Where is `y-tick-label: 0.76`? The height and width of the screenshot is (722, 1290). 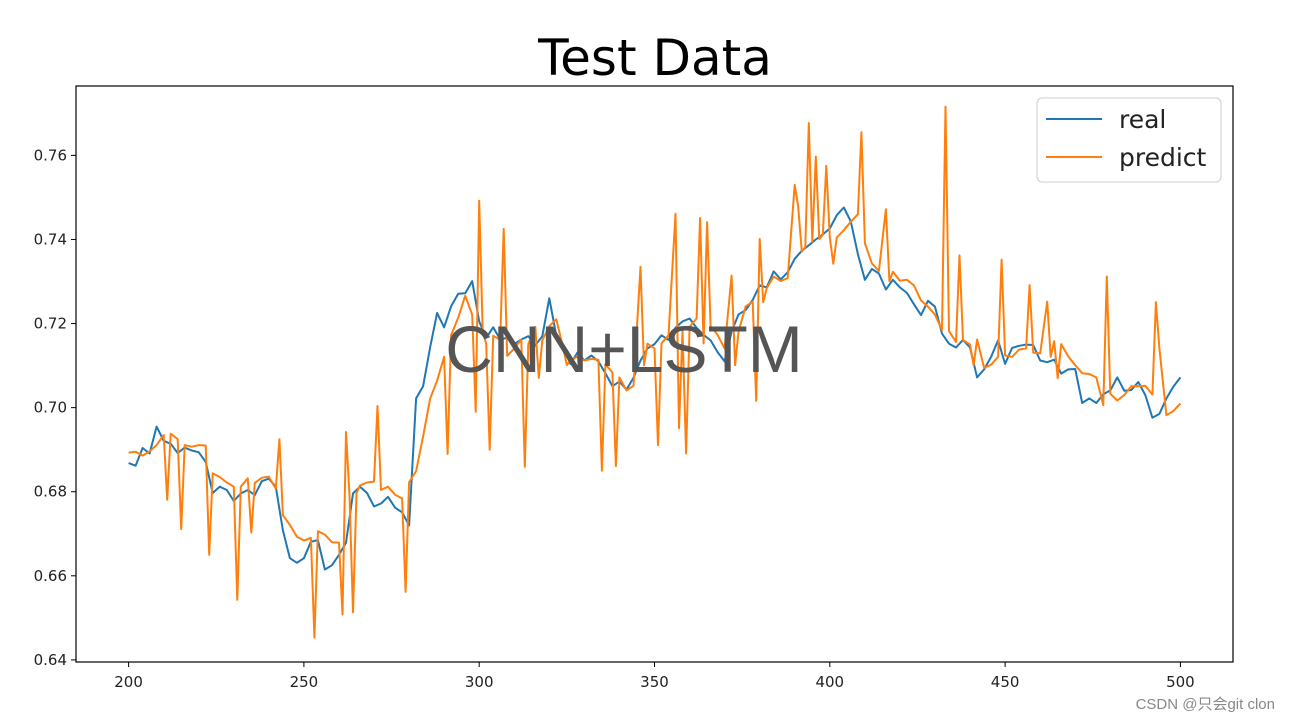 y-tick-label: 0.76 is located at coordinates (50, 155).